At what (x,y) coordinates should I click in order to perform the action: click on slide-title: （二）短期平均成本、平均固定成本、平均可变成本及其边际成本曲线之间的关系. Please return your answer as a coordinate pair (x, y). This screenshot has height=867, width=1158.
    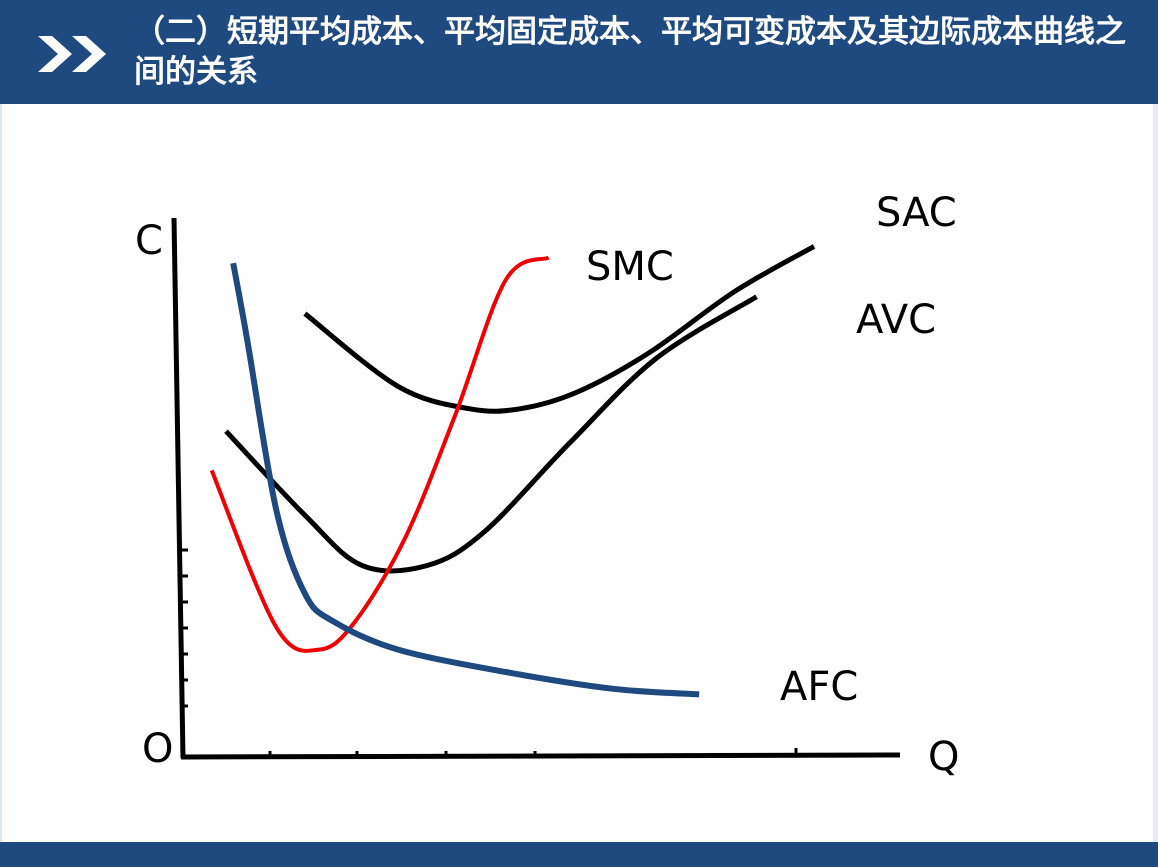
    Looking at the image, I should click on (630, 52).